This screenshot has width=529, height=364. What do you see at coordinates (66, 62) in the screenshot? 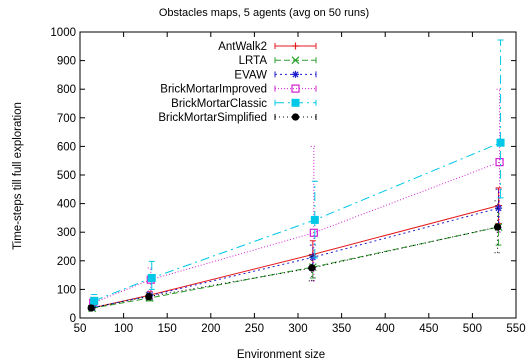
I see `y-tick-label-900: 900` at bounding box center [66, 62].